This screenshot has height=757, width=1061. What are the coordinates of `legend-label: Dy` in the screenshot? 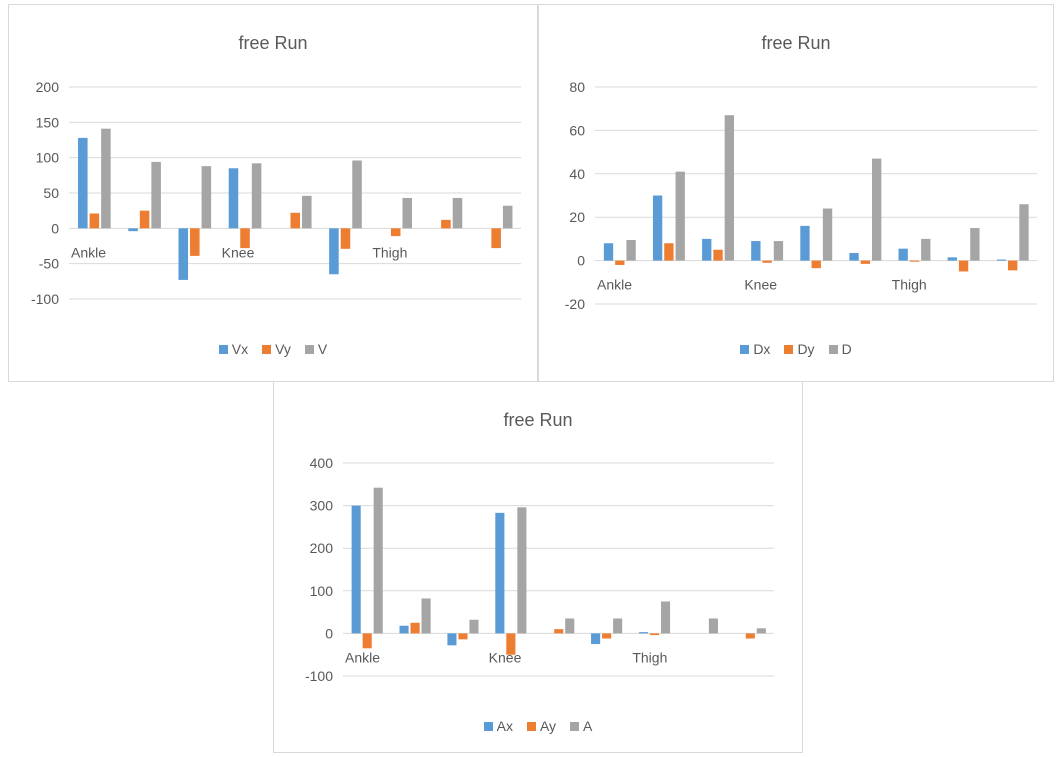 It's located at (806, 349).